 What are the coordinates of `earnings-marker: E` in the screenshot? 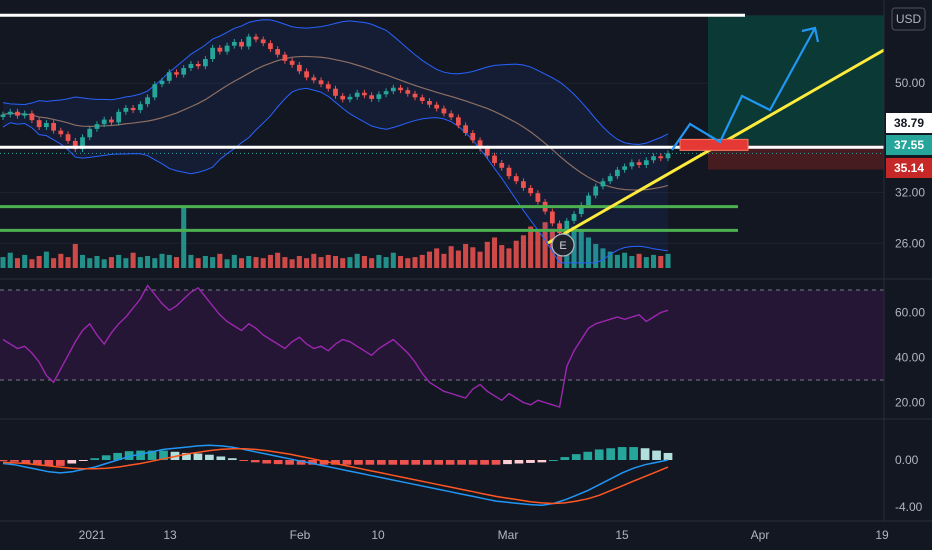 It's located at (563, 245).